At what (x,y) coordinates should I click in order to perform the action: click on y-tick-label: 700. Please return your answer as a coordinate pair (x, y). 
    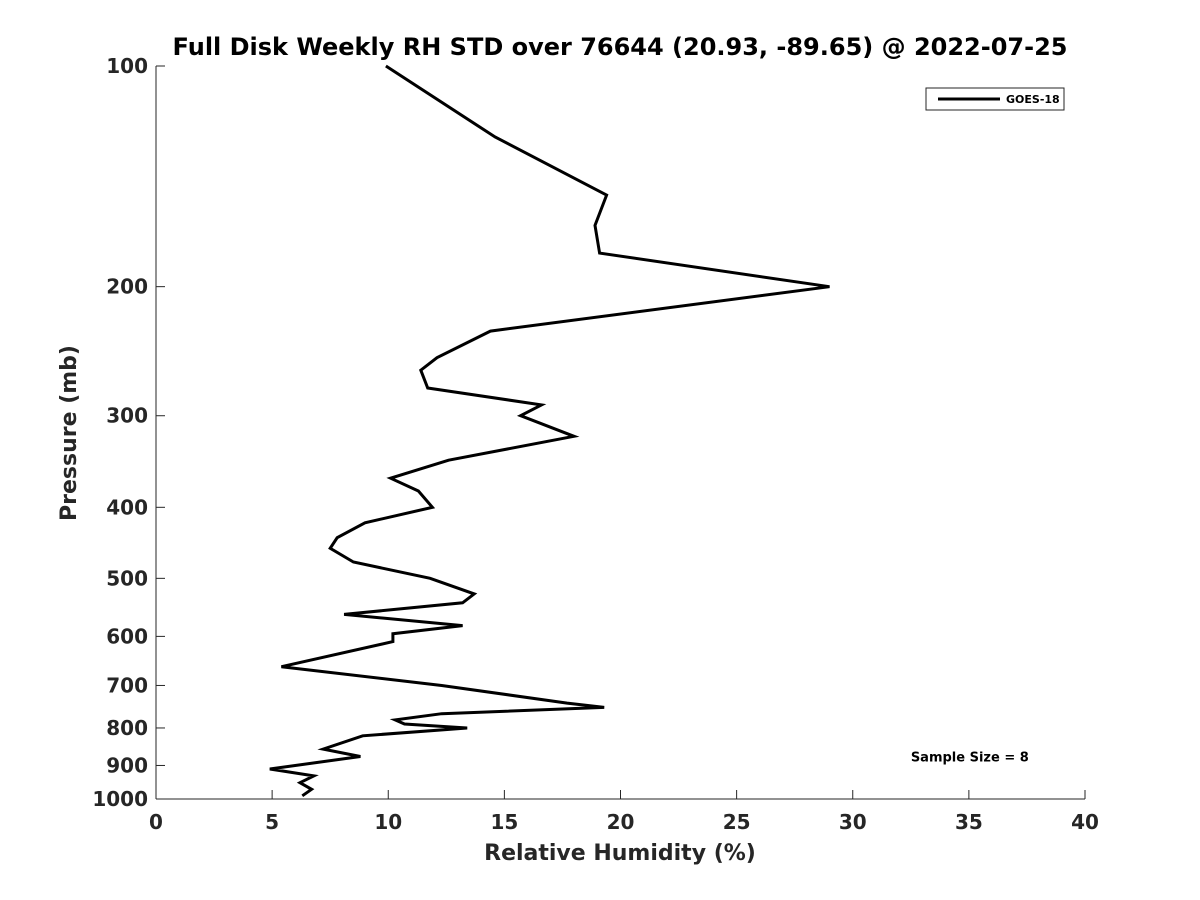
    Looking at the image, I should click on (127, 685).